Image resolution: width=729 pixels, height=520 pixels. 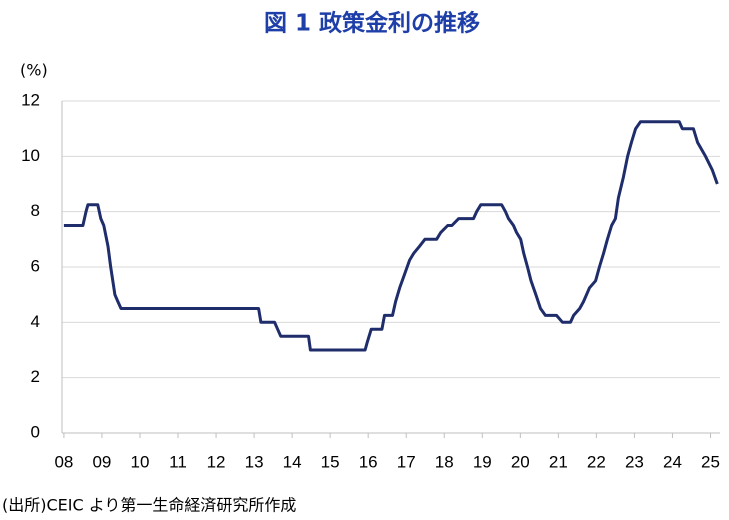 What do you see at coordinates (558, 461) in the screenshot?
I see `x-tick-label: 21` at bounding box center [558, 461].